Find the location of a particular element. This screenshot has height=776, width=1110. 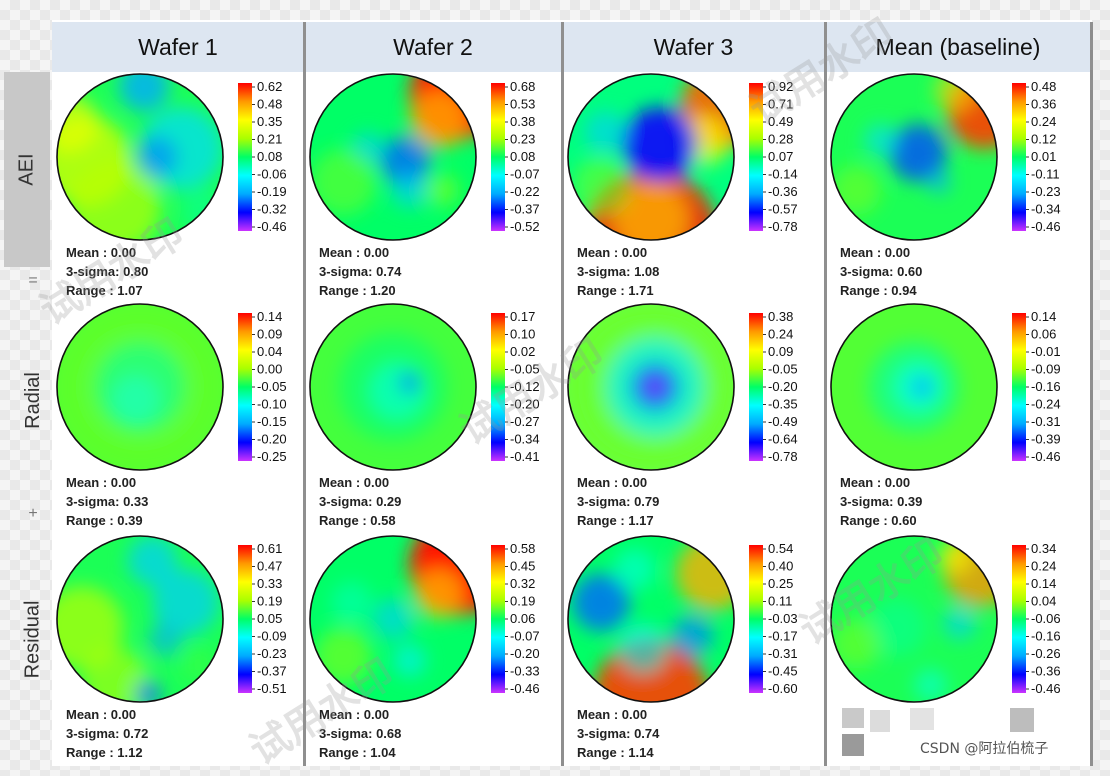

colorbar-tick-label: -0.12 is located at coordinates (525, 386).